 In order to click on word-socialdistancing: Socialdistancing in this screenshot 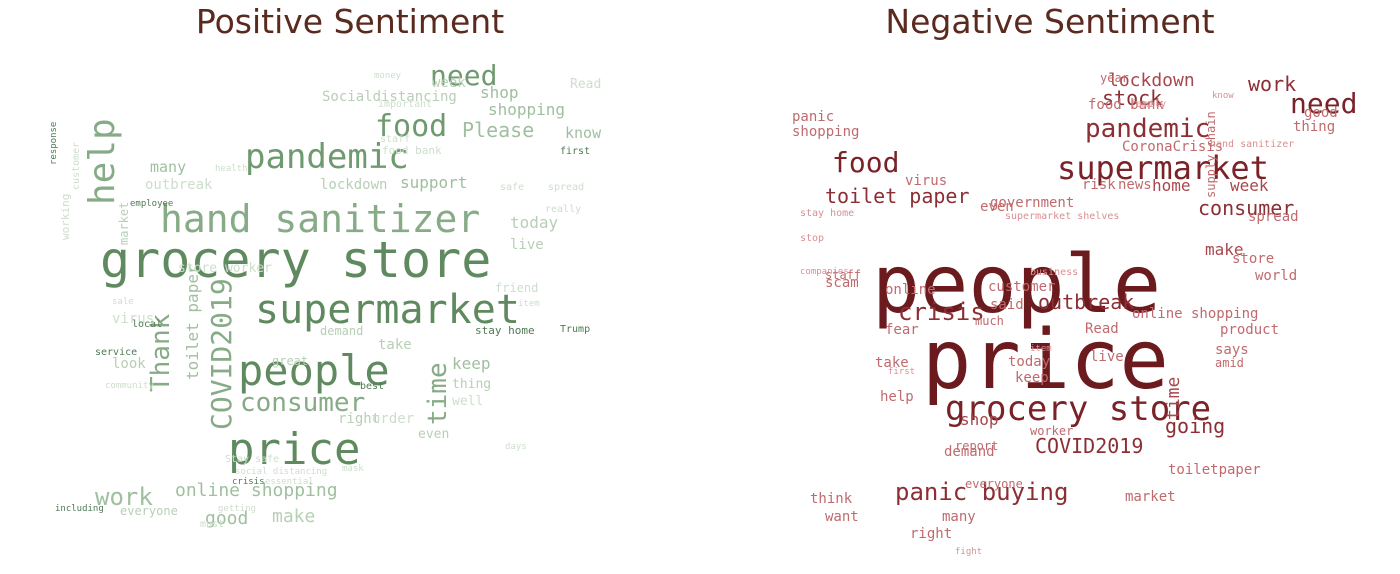, I will do `click(389, 97)`.